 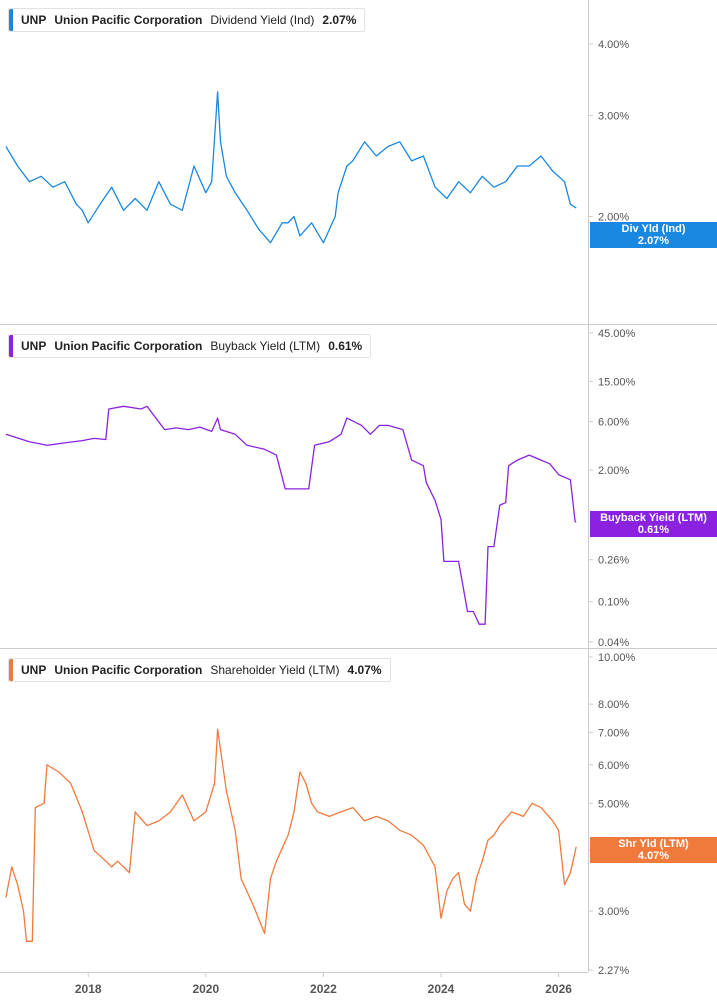 What do you see at coordinates (88, 989) in the screenshot?
I see `x-tick-label: 2018` at bounding box center [88, 989].